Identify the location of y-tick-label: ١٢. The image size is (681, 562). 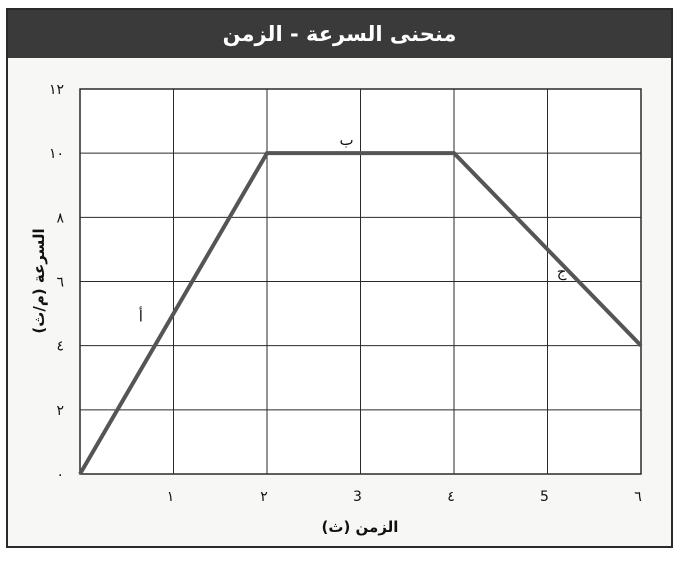
(56, 90).